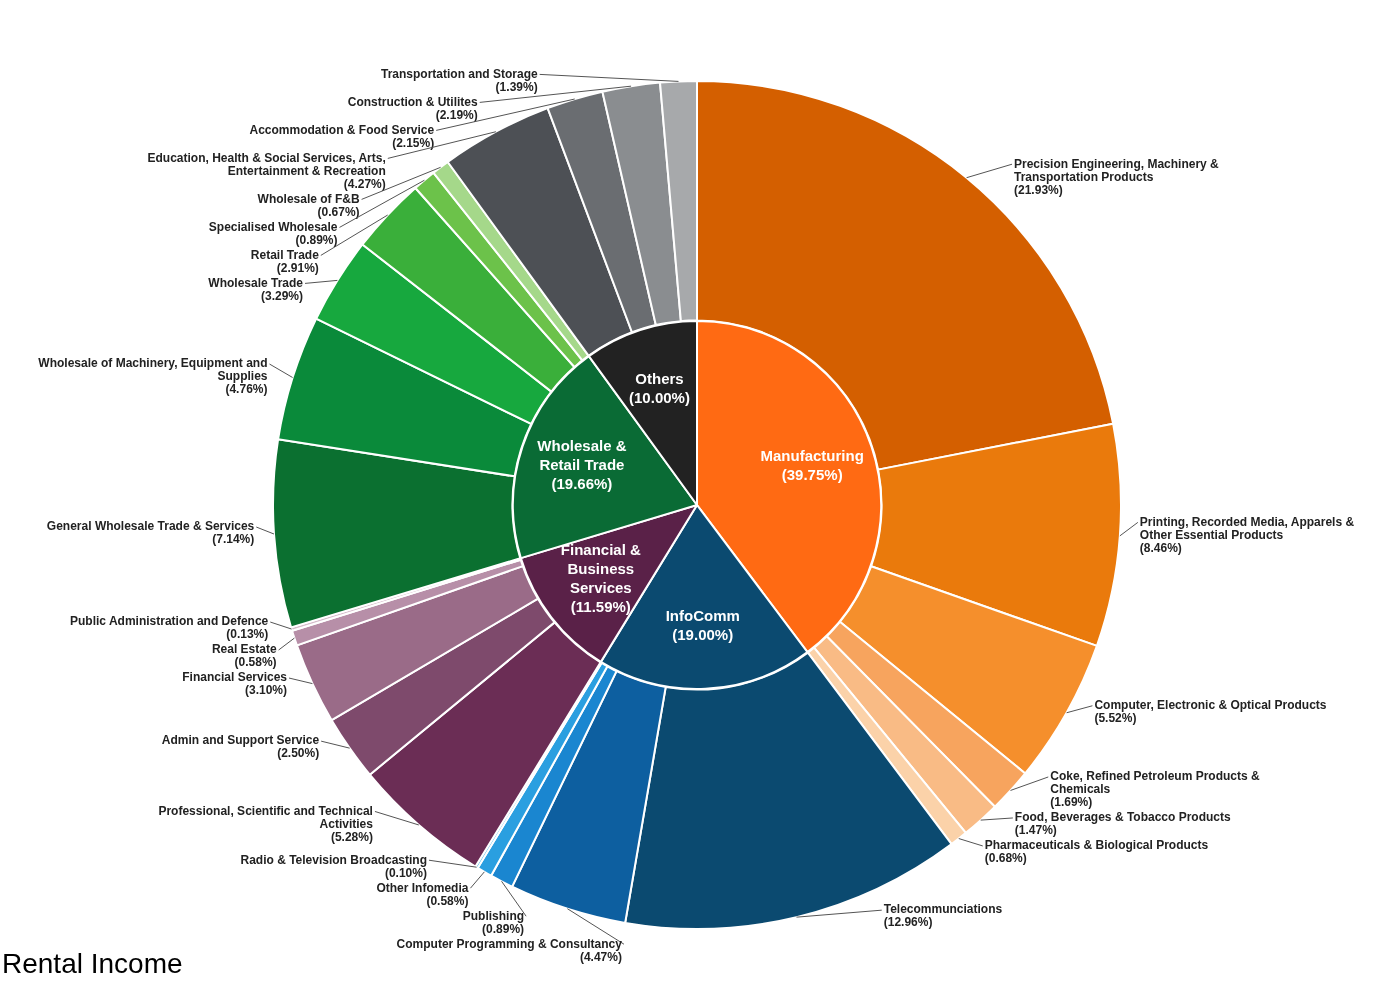  I want to click on text: Rental Income, so click(92, 963).